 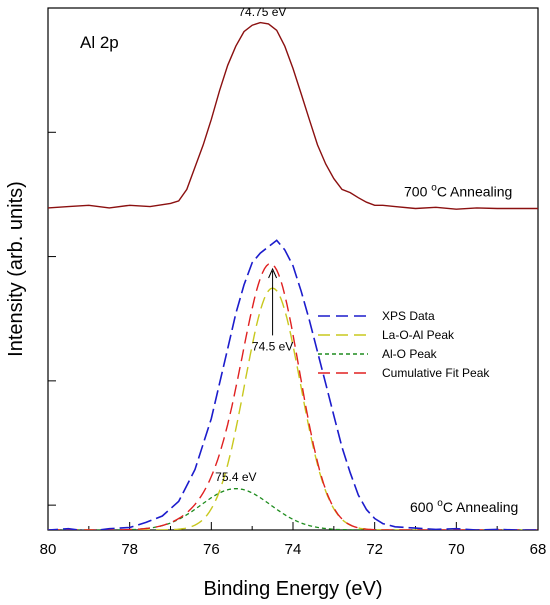 What do you see at coordinates (408, 316) in the screenshot?
I see `legend-label-xps-data: XPS Data` at bounding box center [408, 316].